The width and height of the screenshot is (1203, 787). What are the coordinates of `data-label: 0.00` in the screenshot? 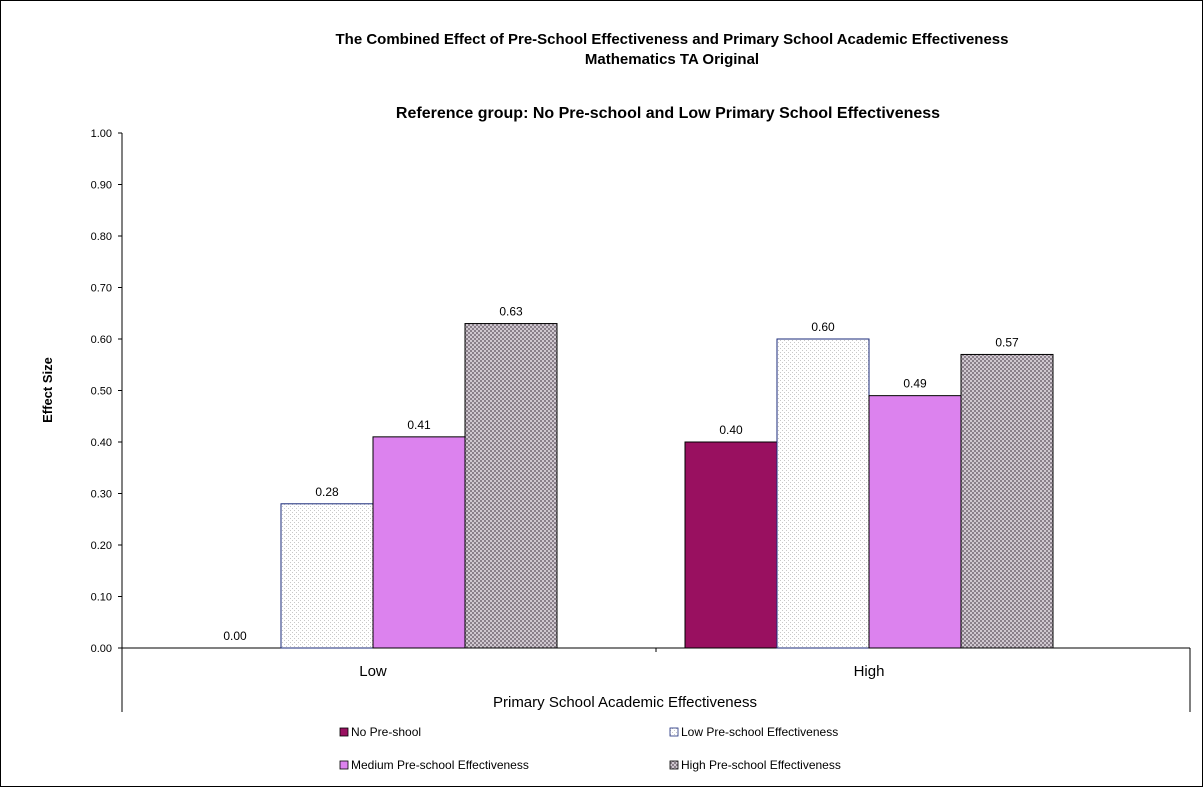 It's located at (235, 636).